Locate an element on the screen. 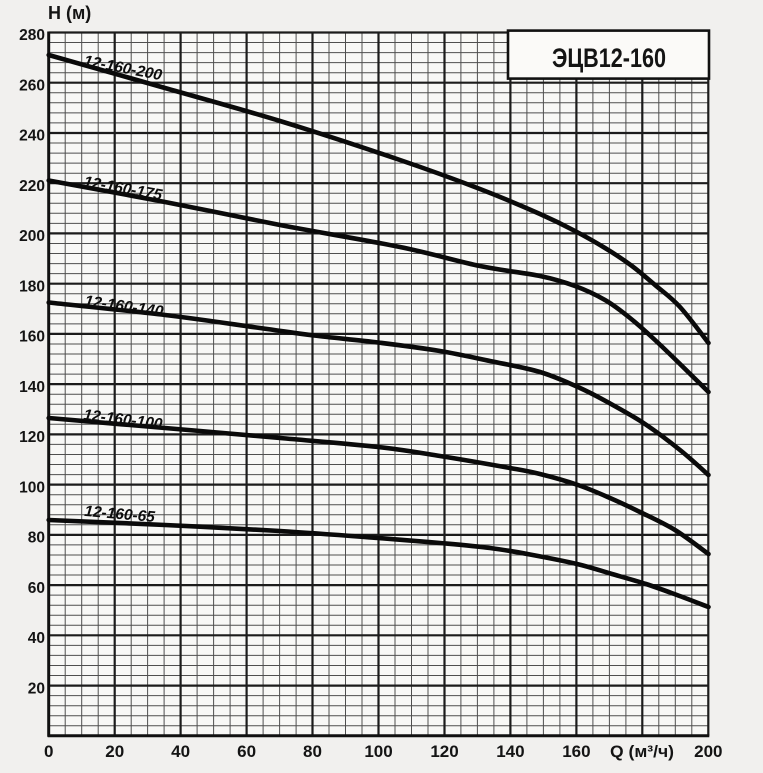  svg-text: Q (м³/ч) is located at coordinates (642, 752).